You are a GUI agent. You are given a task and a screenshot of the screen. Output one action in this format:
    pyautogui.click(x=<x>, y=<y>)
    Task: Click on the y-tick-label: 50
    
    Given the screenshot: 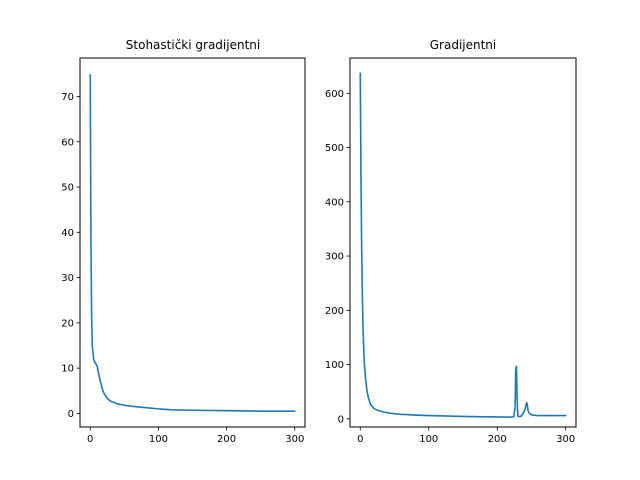 What is the action you would take?
    pyautogui.click(x=67, y=188)
    